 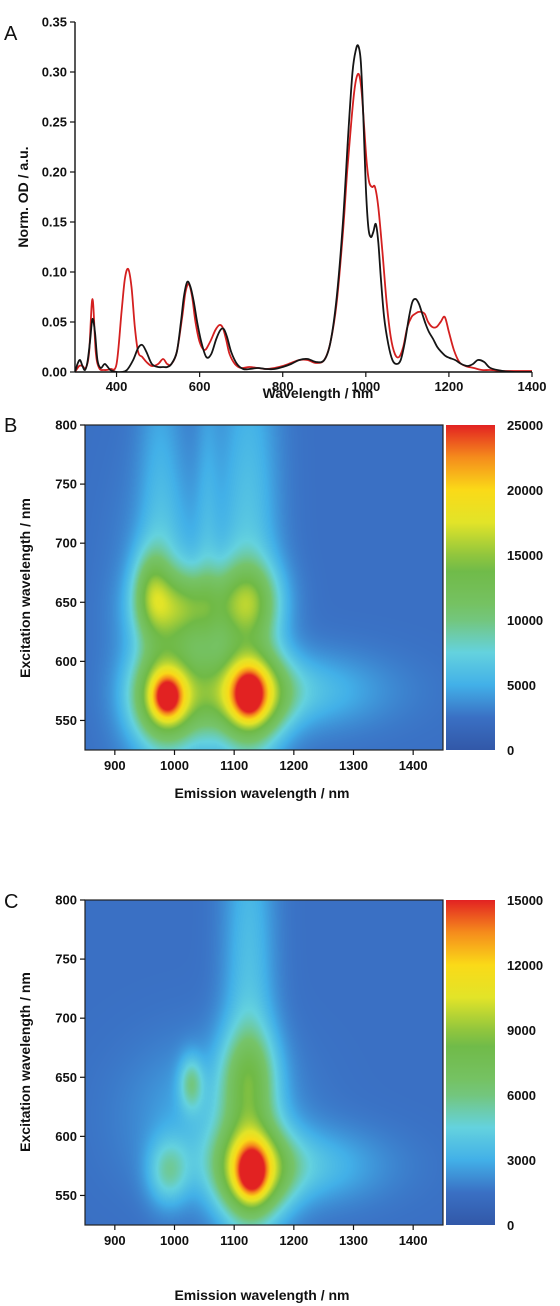 What do you see at coordinates (54, 372) in the screenshot?
I see `panel-a-y-tick-label: 0.00` at bounding box center [54, 372].